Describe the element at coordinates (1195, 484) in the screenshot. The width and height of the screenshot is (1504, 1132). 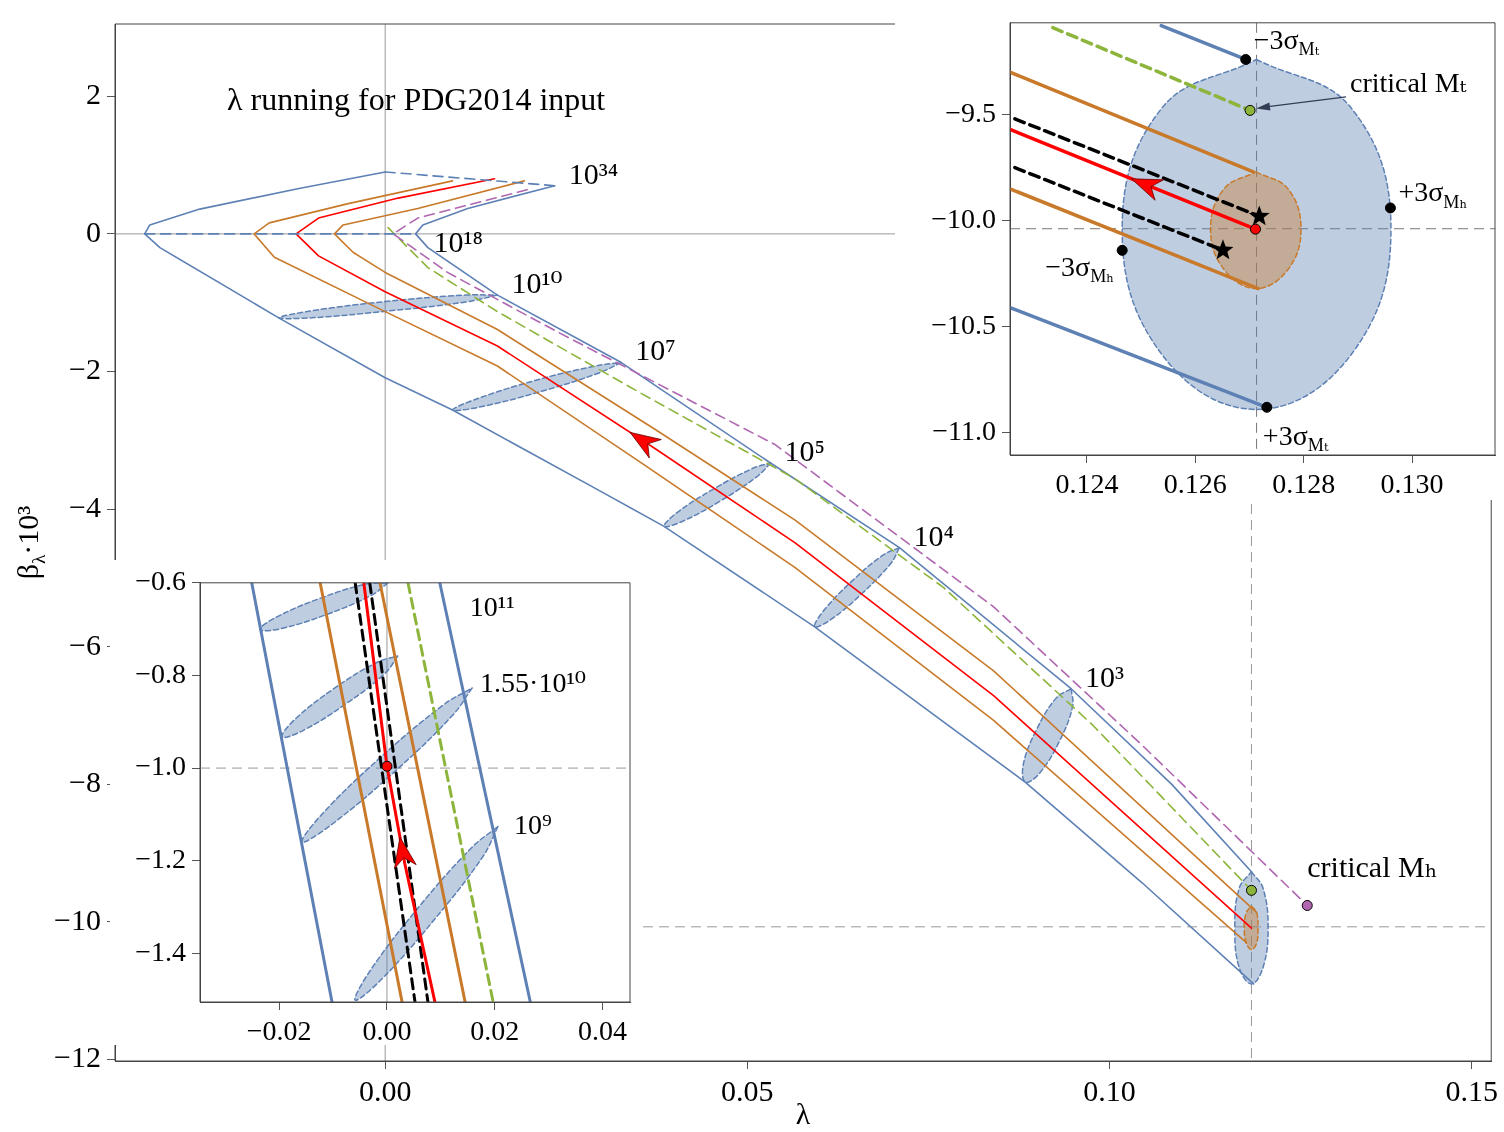
I see `x-tick-label: 0.126` at that location.